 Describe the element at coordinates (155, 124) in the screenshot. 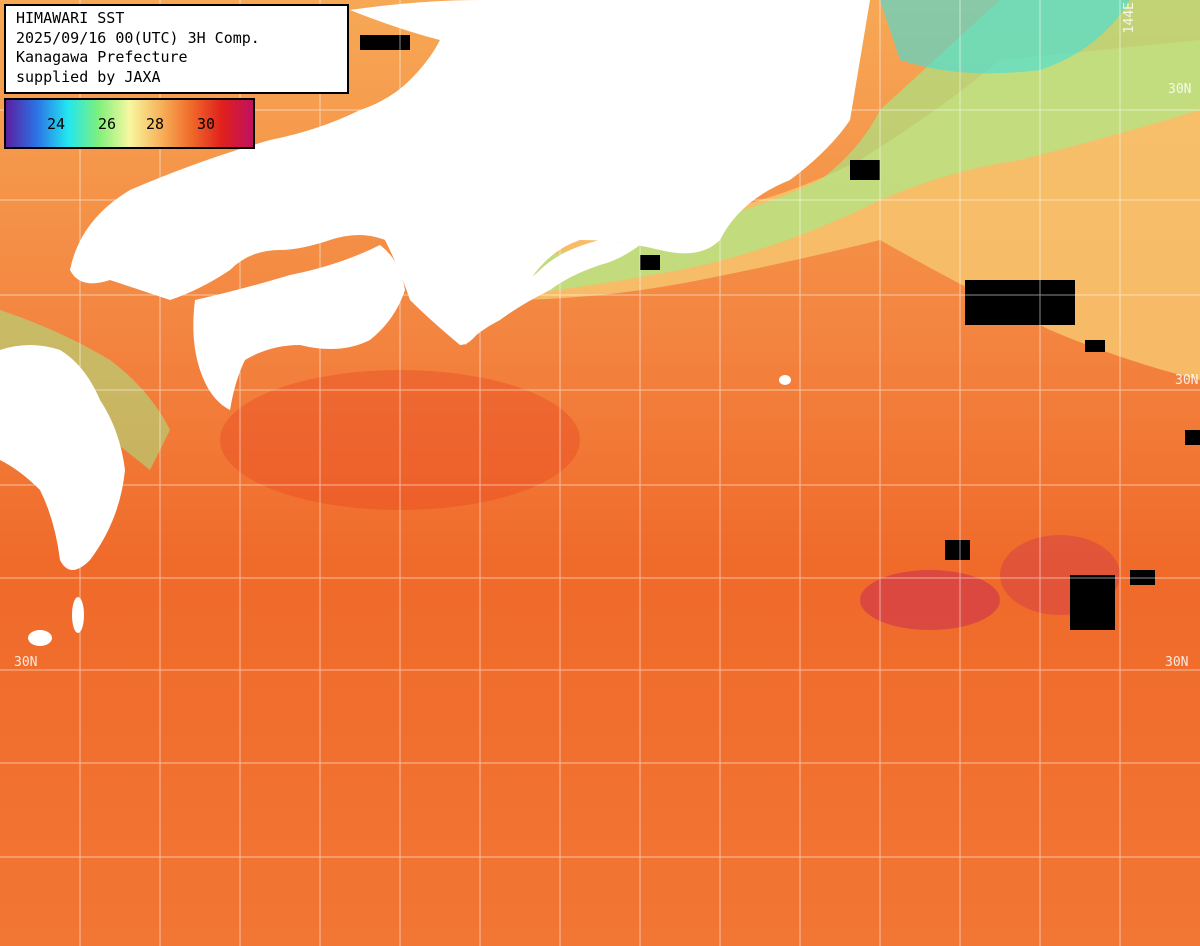

I see `legend-tick: 28` at that location.